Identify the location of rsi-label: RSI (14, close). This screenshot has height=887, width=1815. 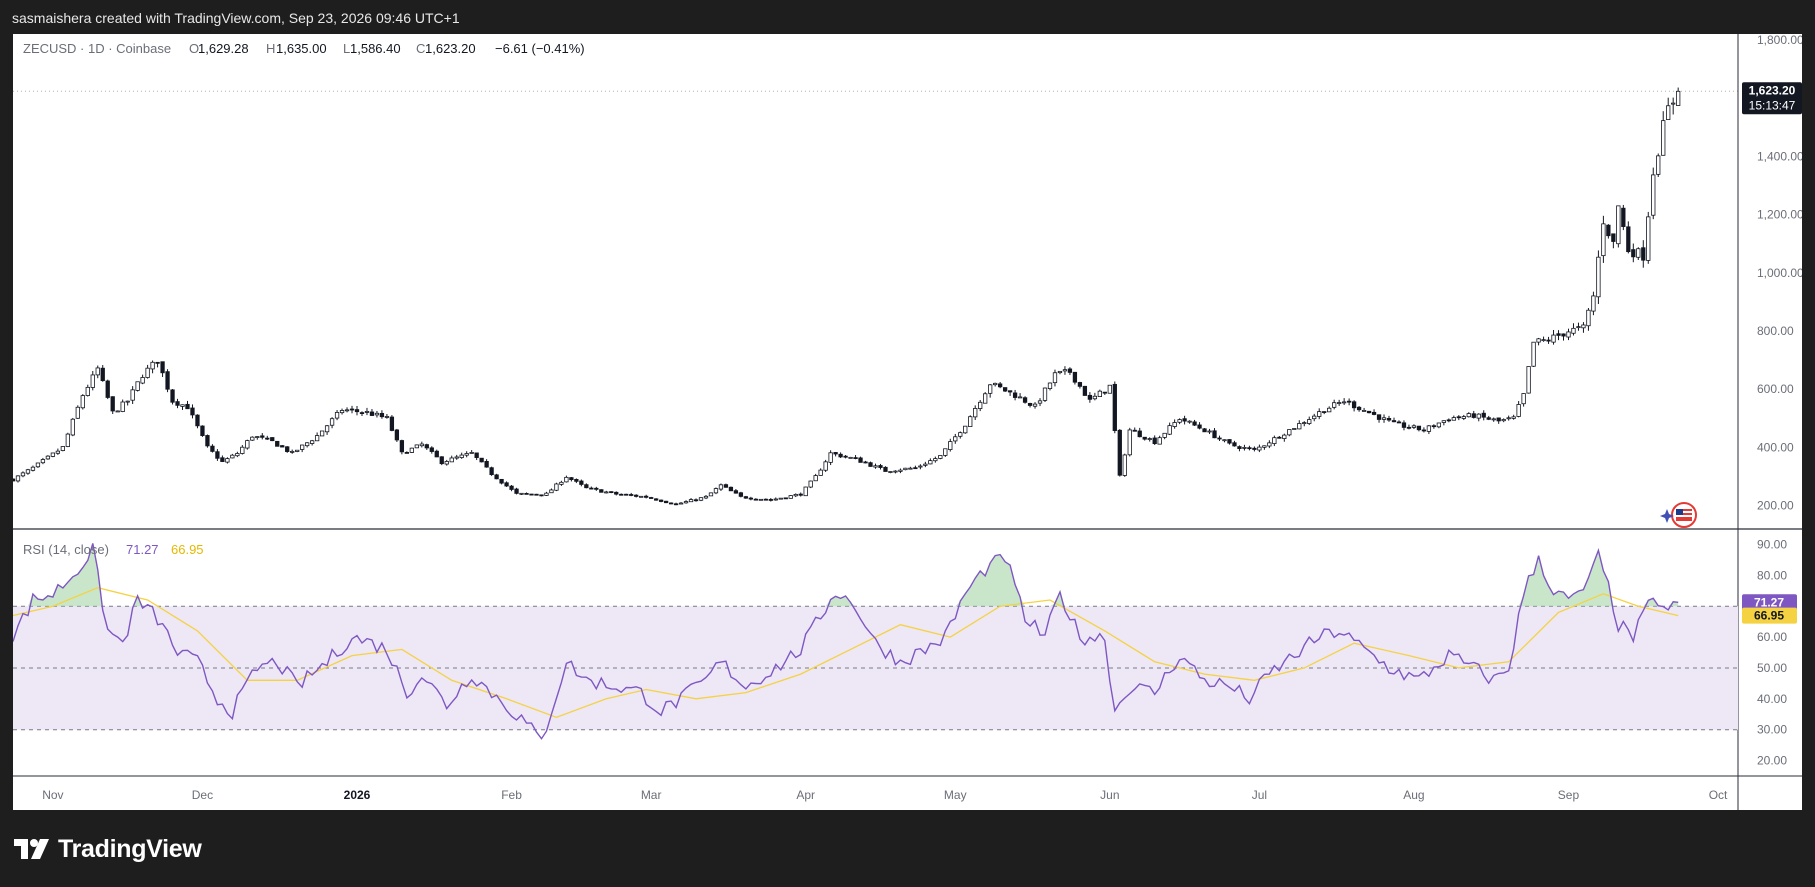
(66, 549).